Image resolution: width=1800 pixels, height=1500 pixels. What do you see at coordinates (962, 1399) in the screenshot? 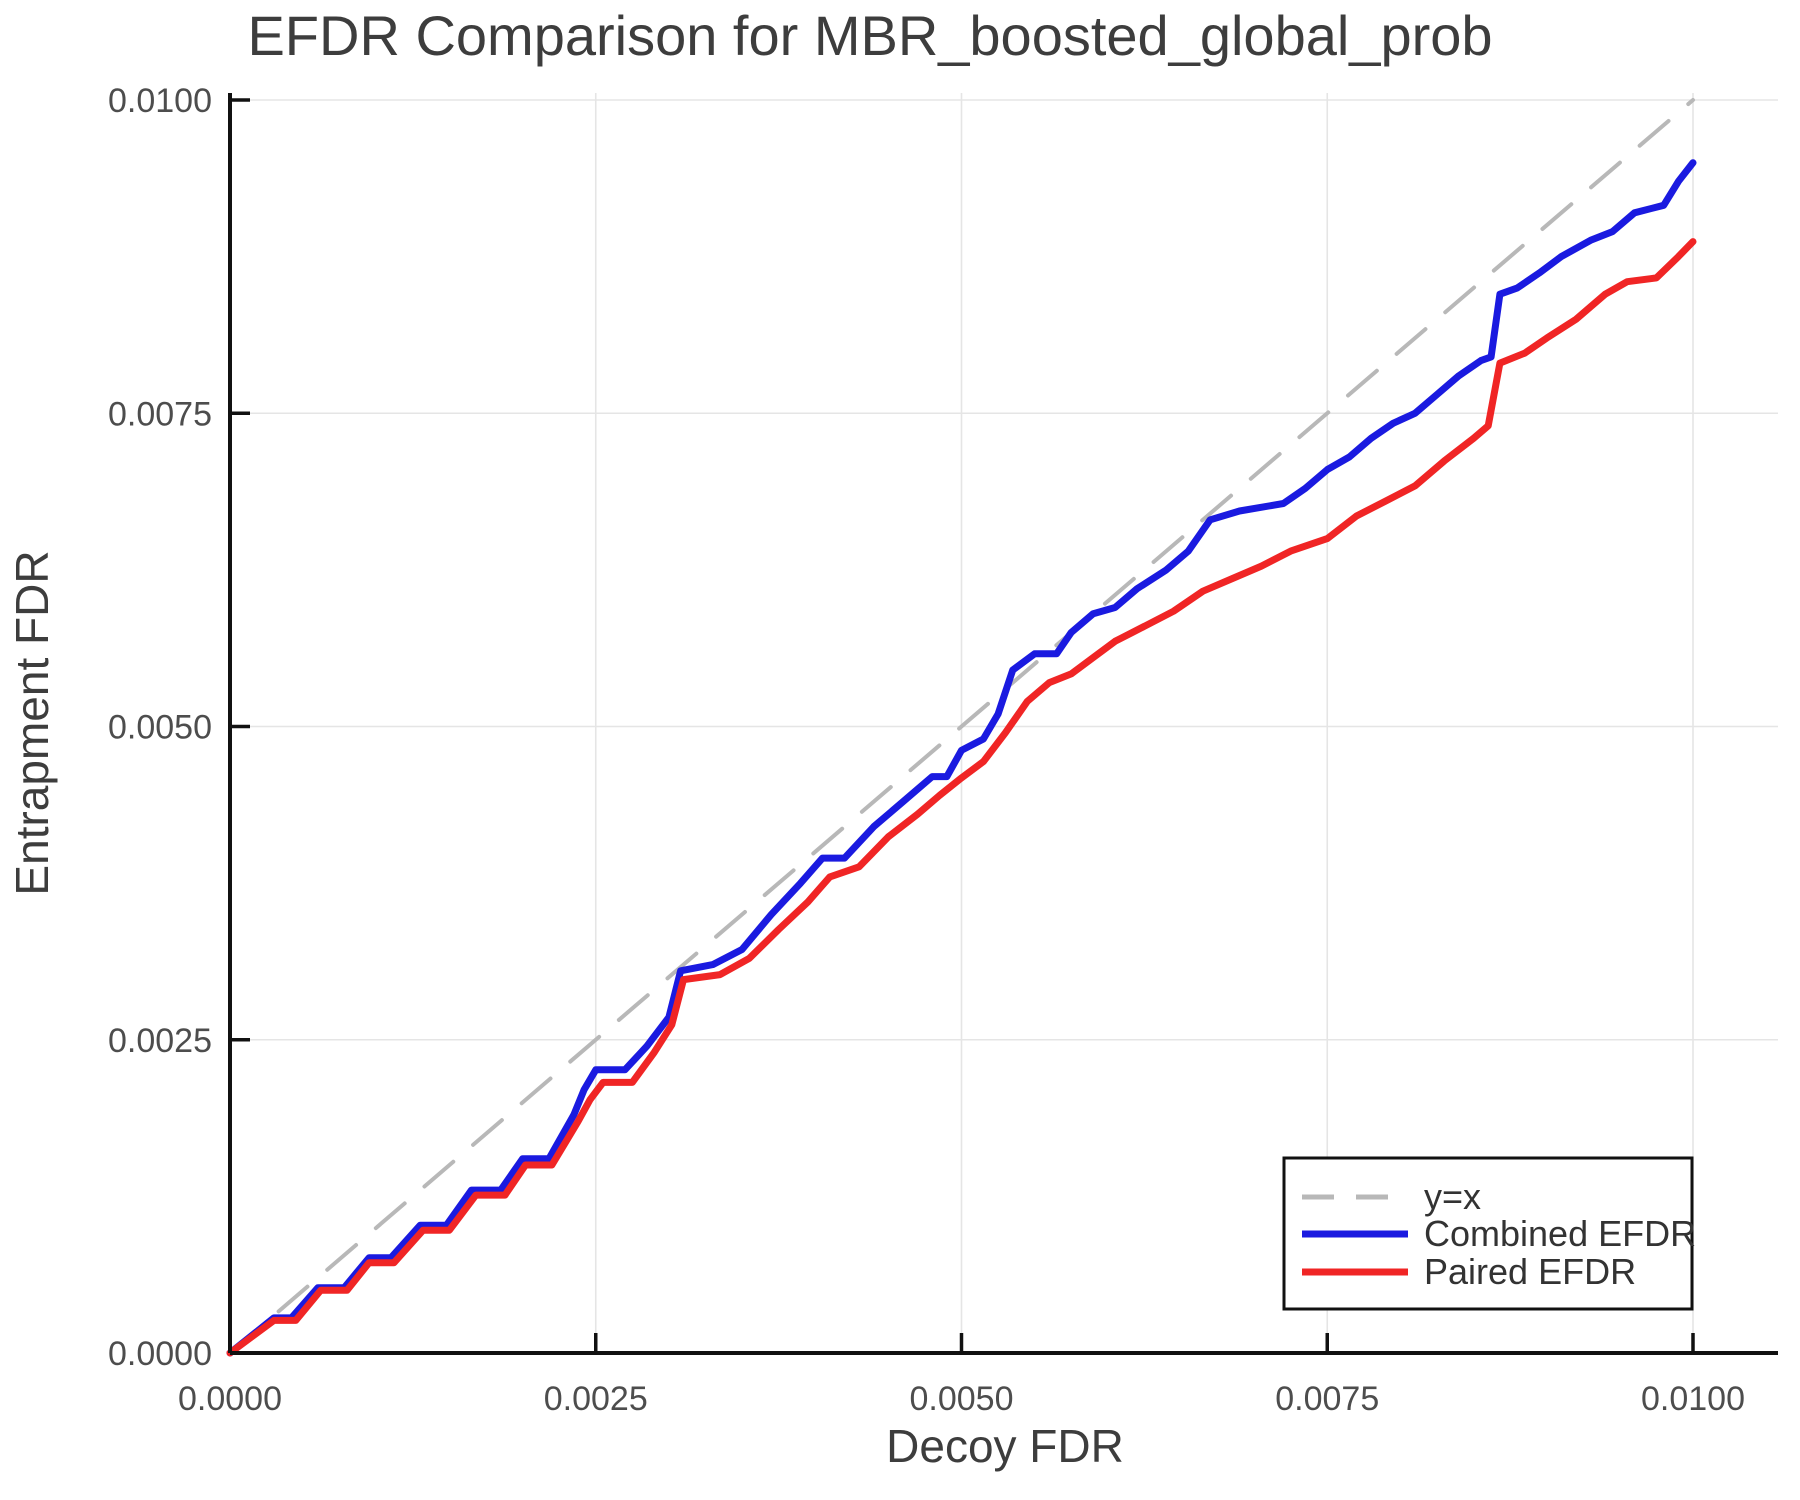
I see `x-tick-label: 0.0050` at bounding box center [962, 1399].